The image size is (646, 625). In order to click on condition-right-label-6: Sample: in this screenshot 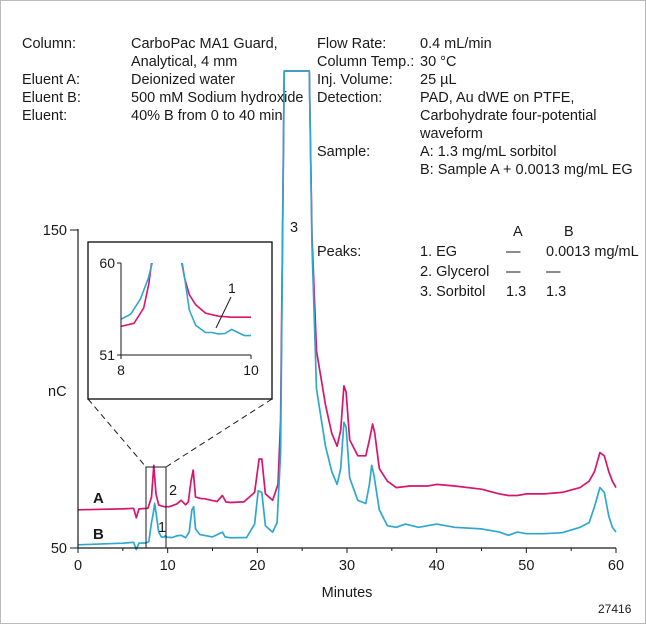, I will do `click(344, 152)`.